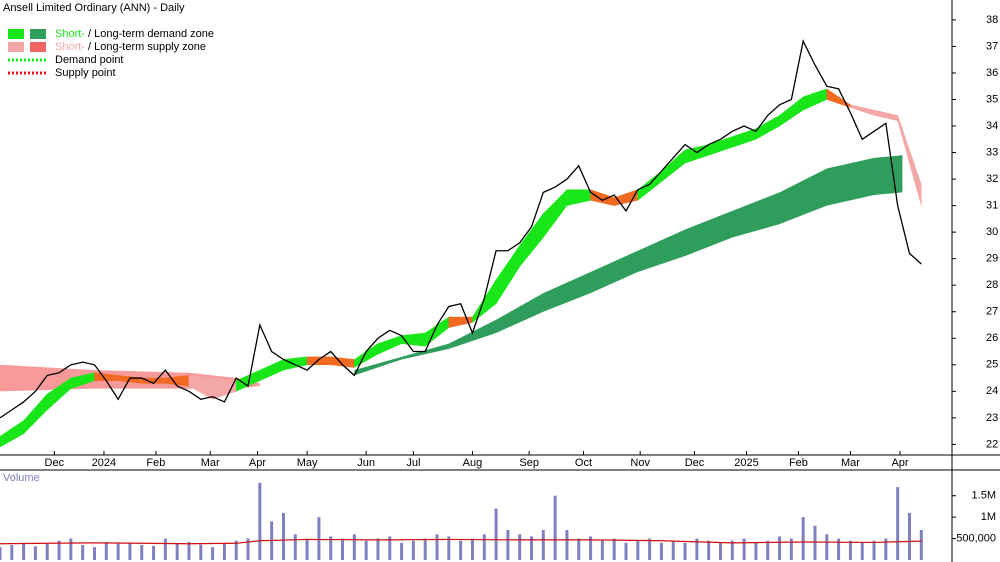 The image size is (1000, 562). I want to click on y-tick-label: 35, so click(992, 99).